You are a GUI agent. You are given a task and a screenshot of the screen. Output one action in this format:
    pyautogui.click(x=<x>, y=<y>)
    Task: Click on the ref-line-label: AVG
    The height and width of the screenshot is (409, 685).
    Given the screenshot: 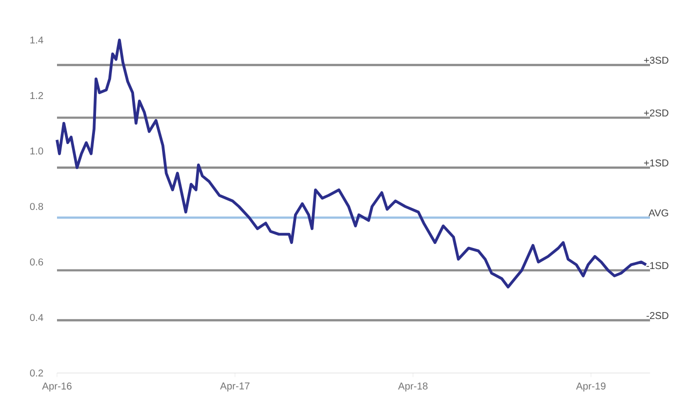 What is the action you would take?
    pyautogui.click(x=658, y=212)
    